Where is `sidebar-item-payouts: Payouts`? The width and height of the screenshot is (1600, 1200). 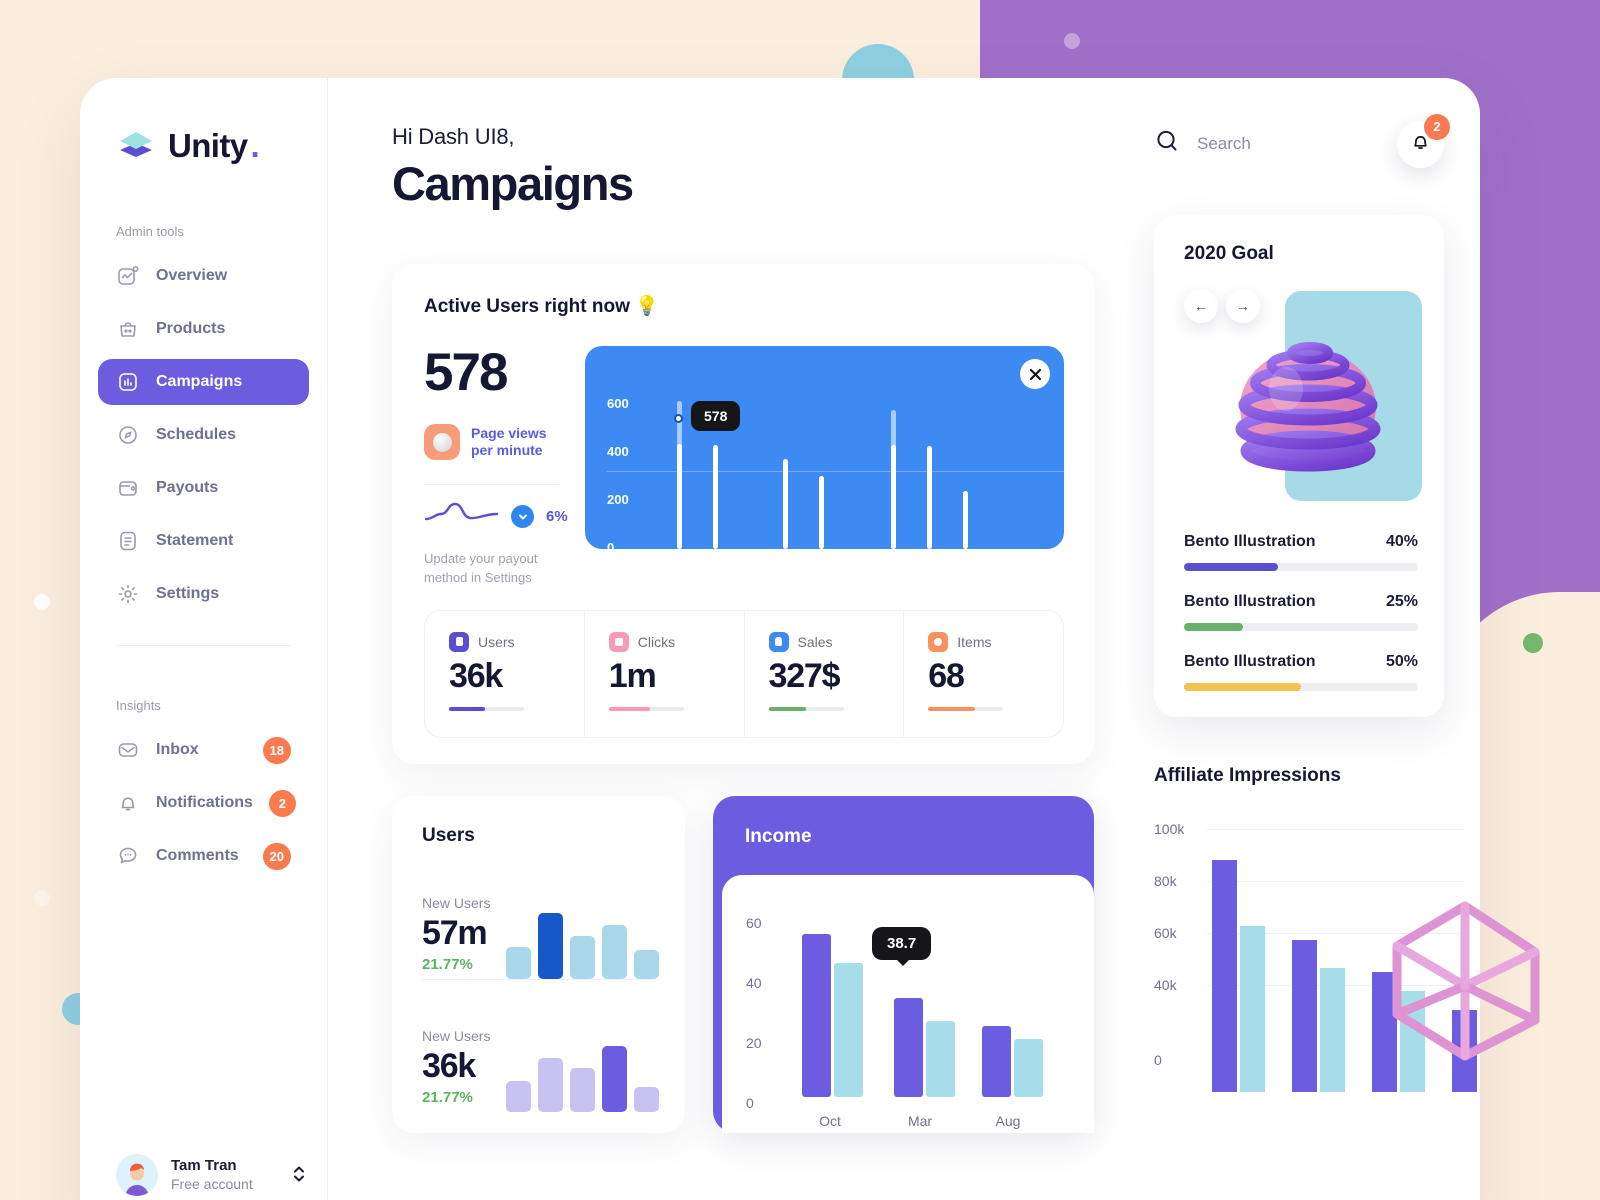 sidebar-item-payouts: Payouts is located at coordinates (203, 488).